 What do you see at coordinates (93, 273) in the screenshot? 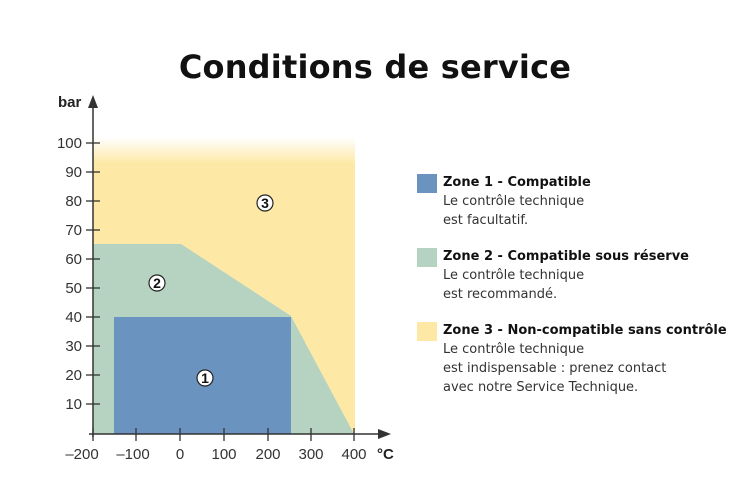
I see `y-ticks` at bounding box center [93, 273].